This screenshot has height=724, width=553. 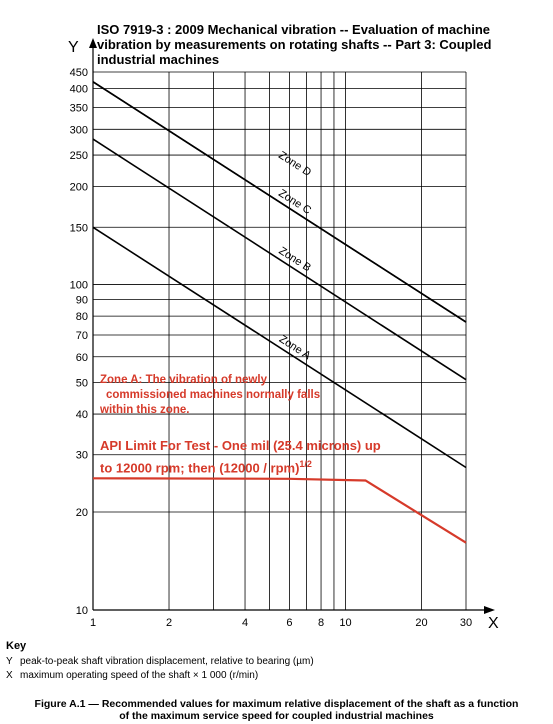 I want to click on api-note-exponent: 1/2, so click(x=305, y=464).